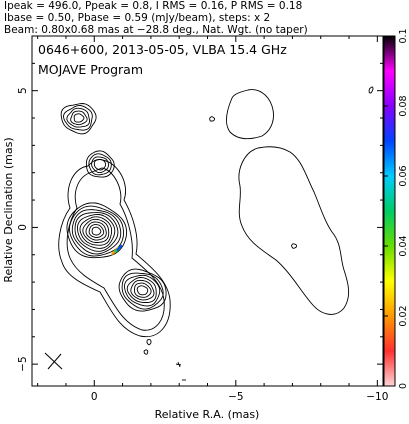 The height and width of the screenshot is (424, 409). What do you see at coordinates (162, 49) in the screenshot?
I see `plot-title: 0646+600, 2013-05-05, VLBA 15.4 GHz` at bounding box center [162, 49].